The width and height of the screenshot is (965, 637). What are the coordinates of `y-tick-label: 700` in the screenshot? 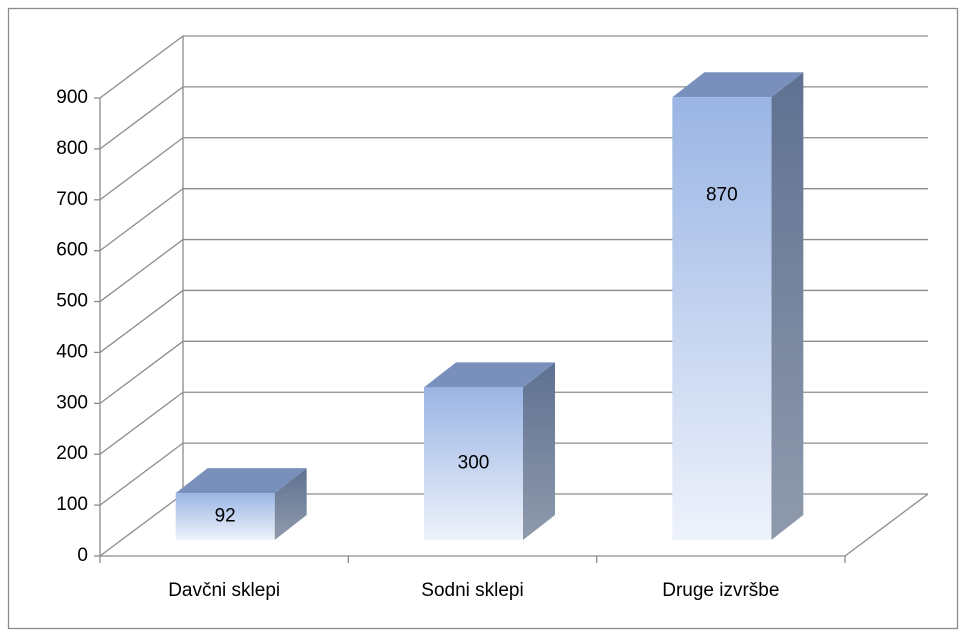 It's located at (72, 199).